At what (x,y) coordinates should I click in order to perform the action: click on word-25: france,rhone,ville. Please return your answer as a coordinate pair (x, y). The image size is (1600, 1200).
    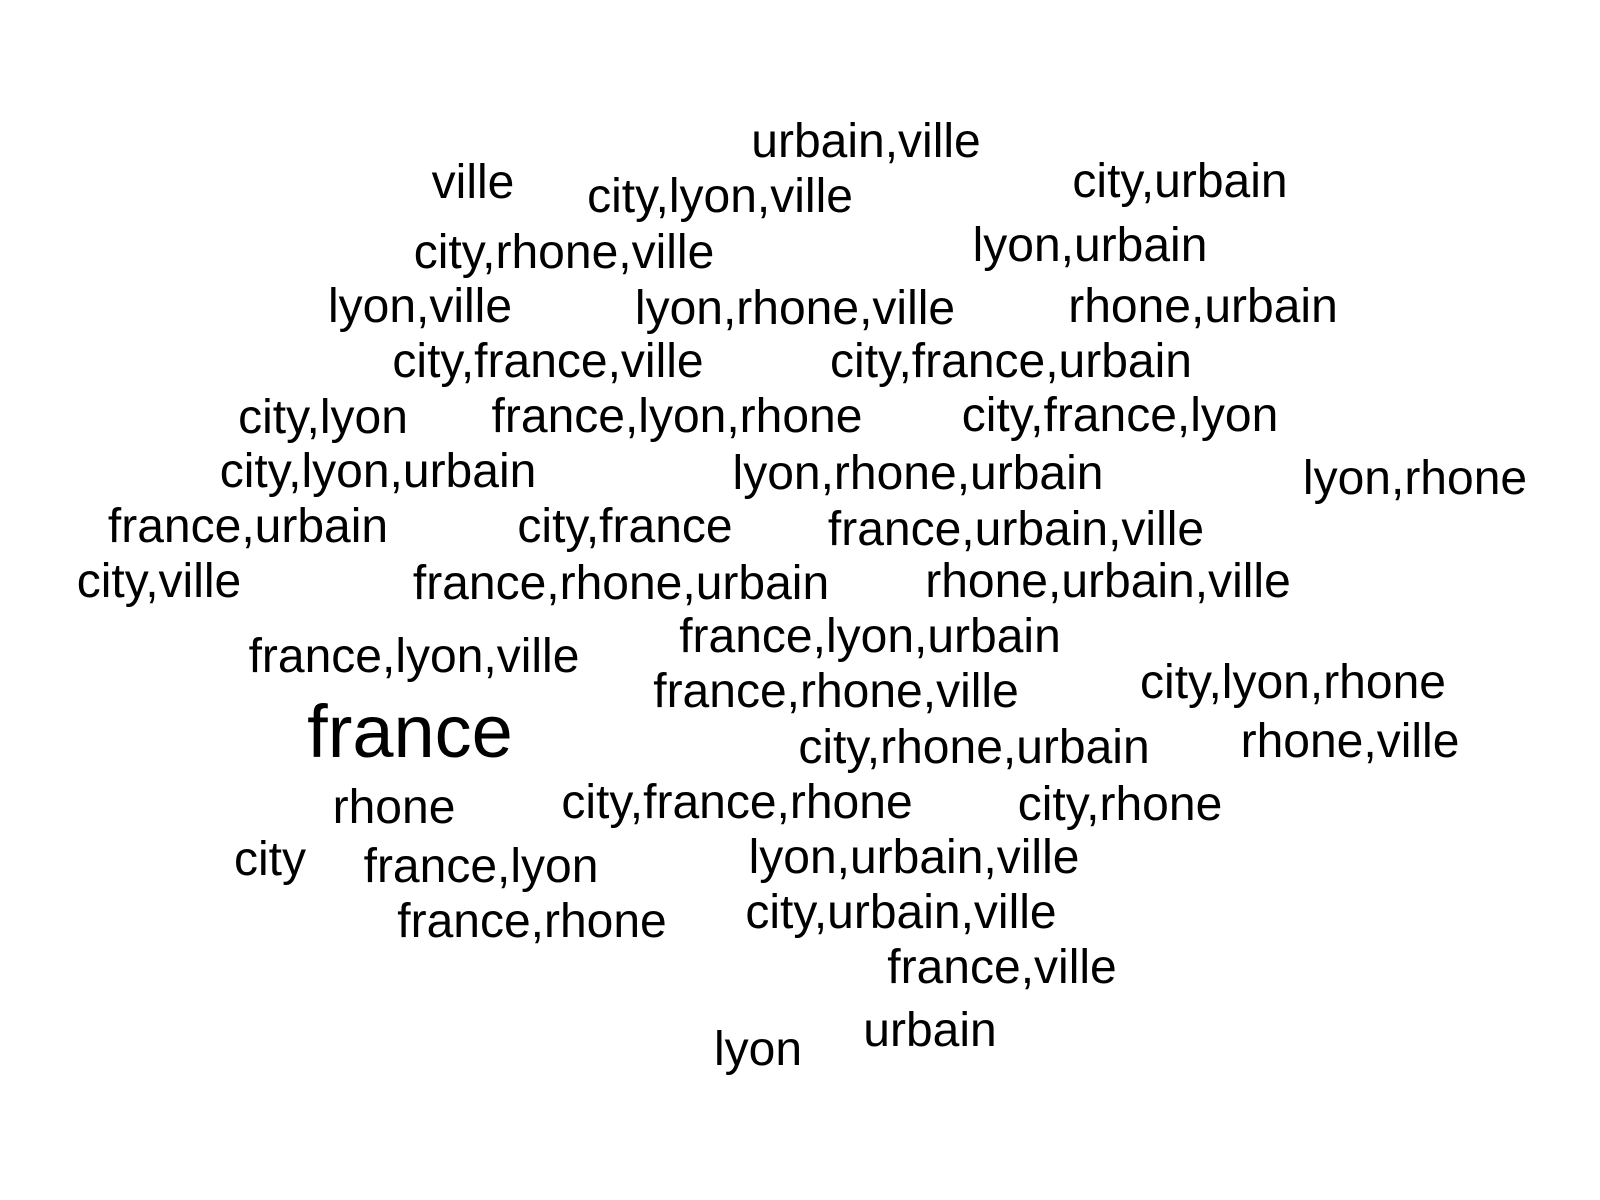
    Looking at the image, I should click on (836, 691).